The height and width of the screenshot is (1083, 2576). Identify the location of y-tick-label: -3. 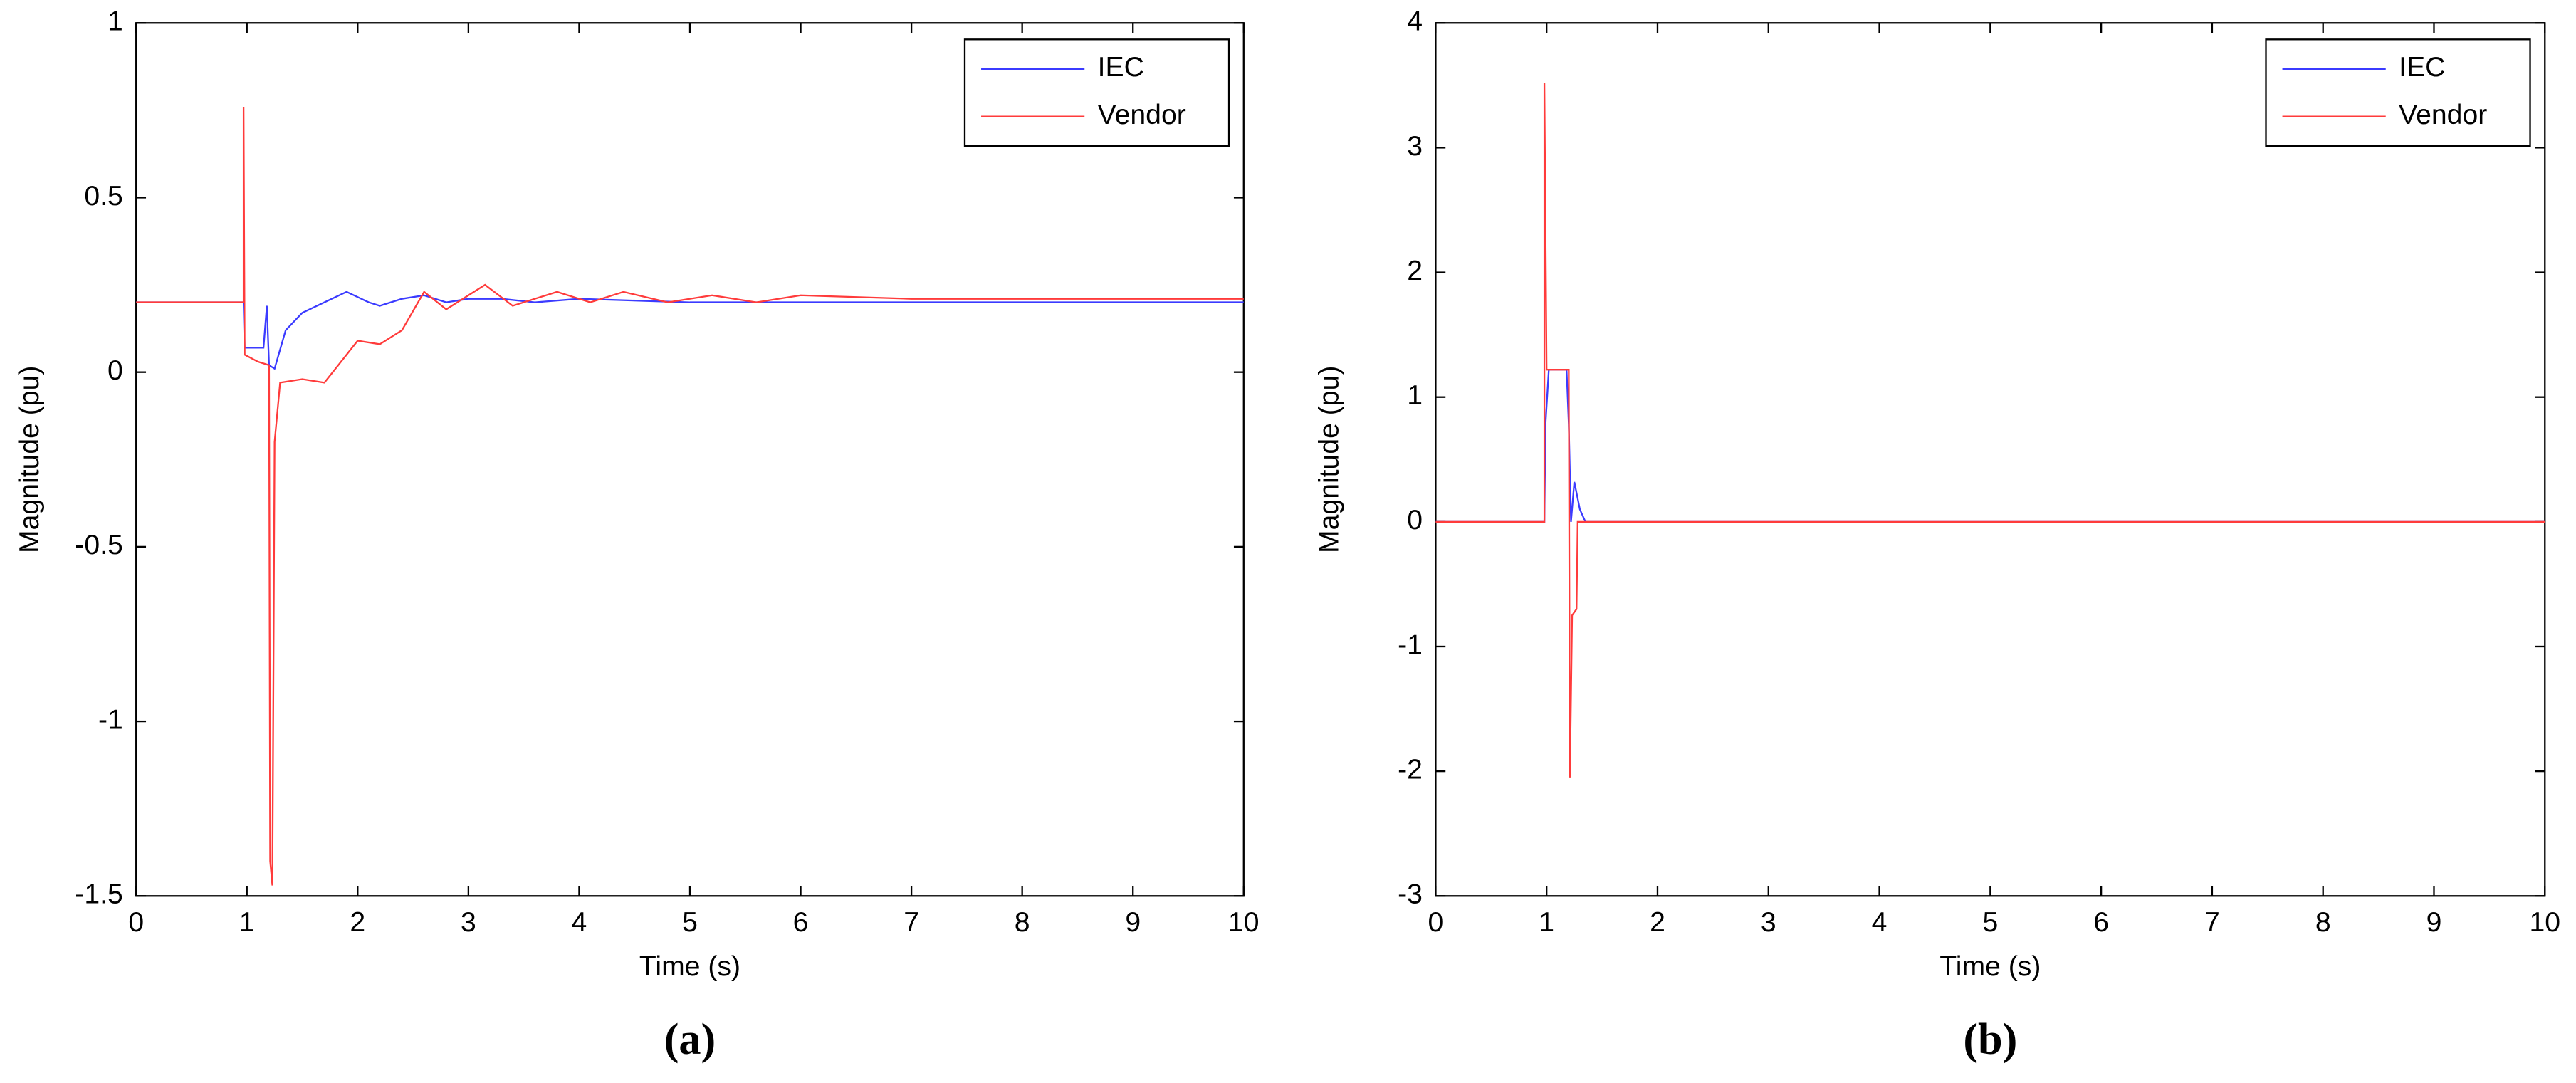
(1410, 894).